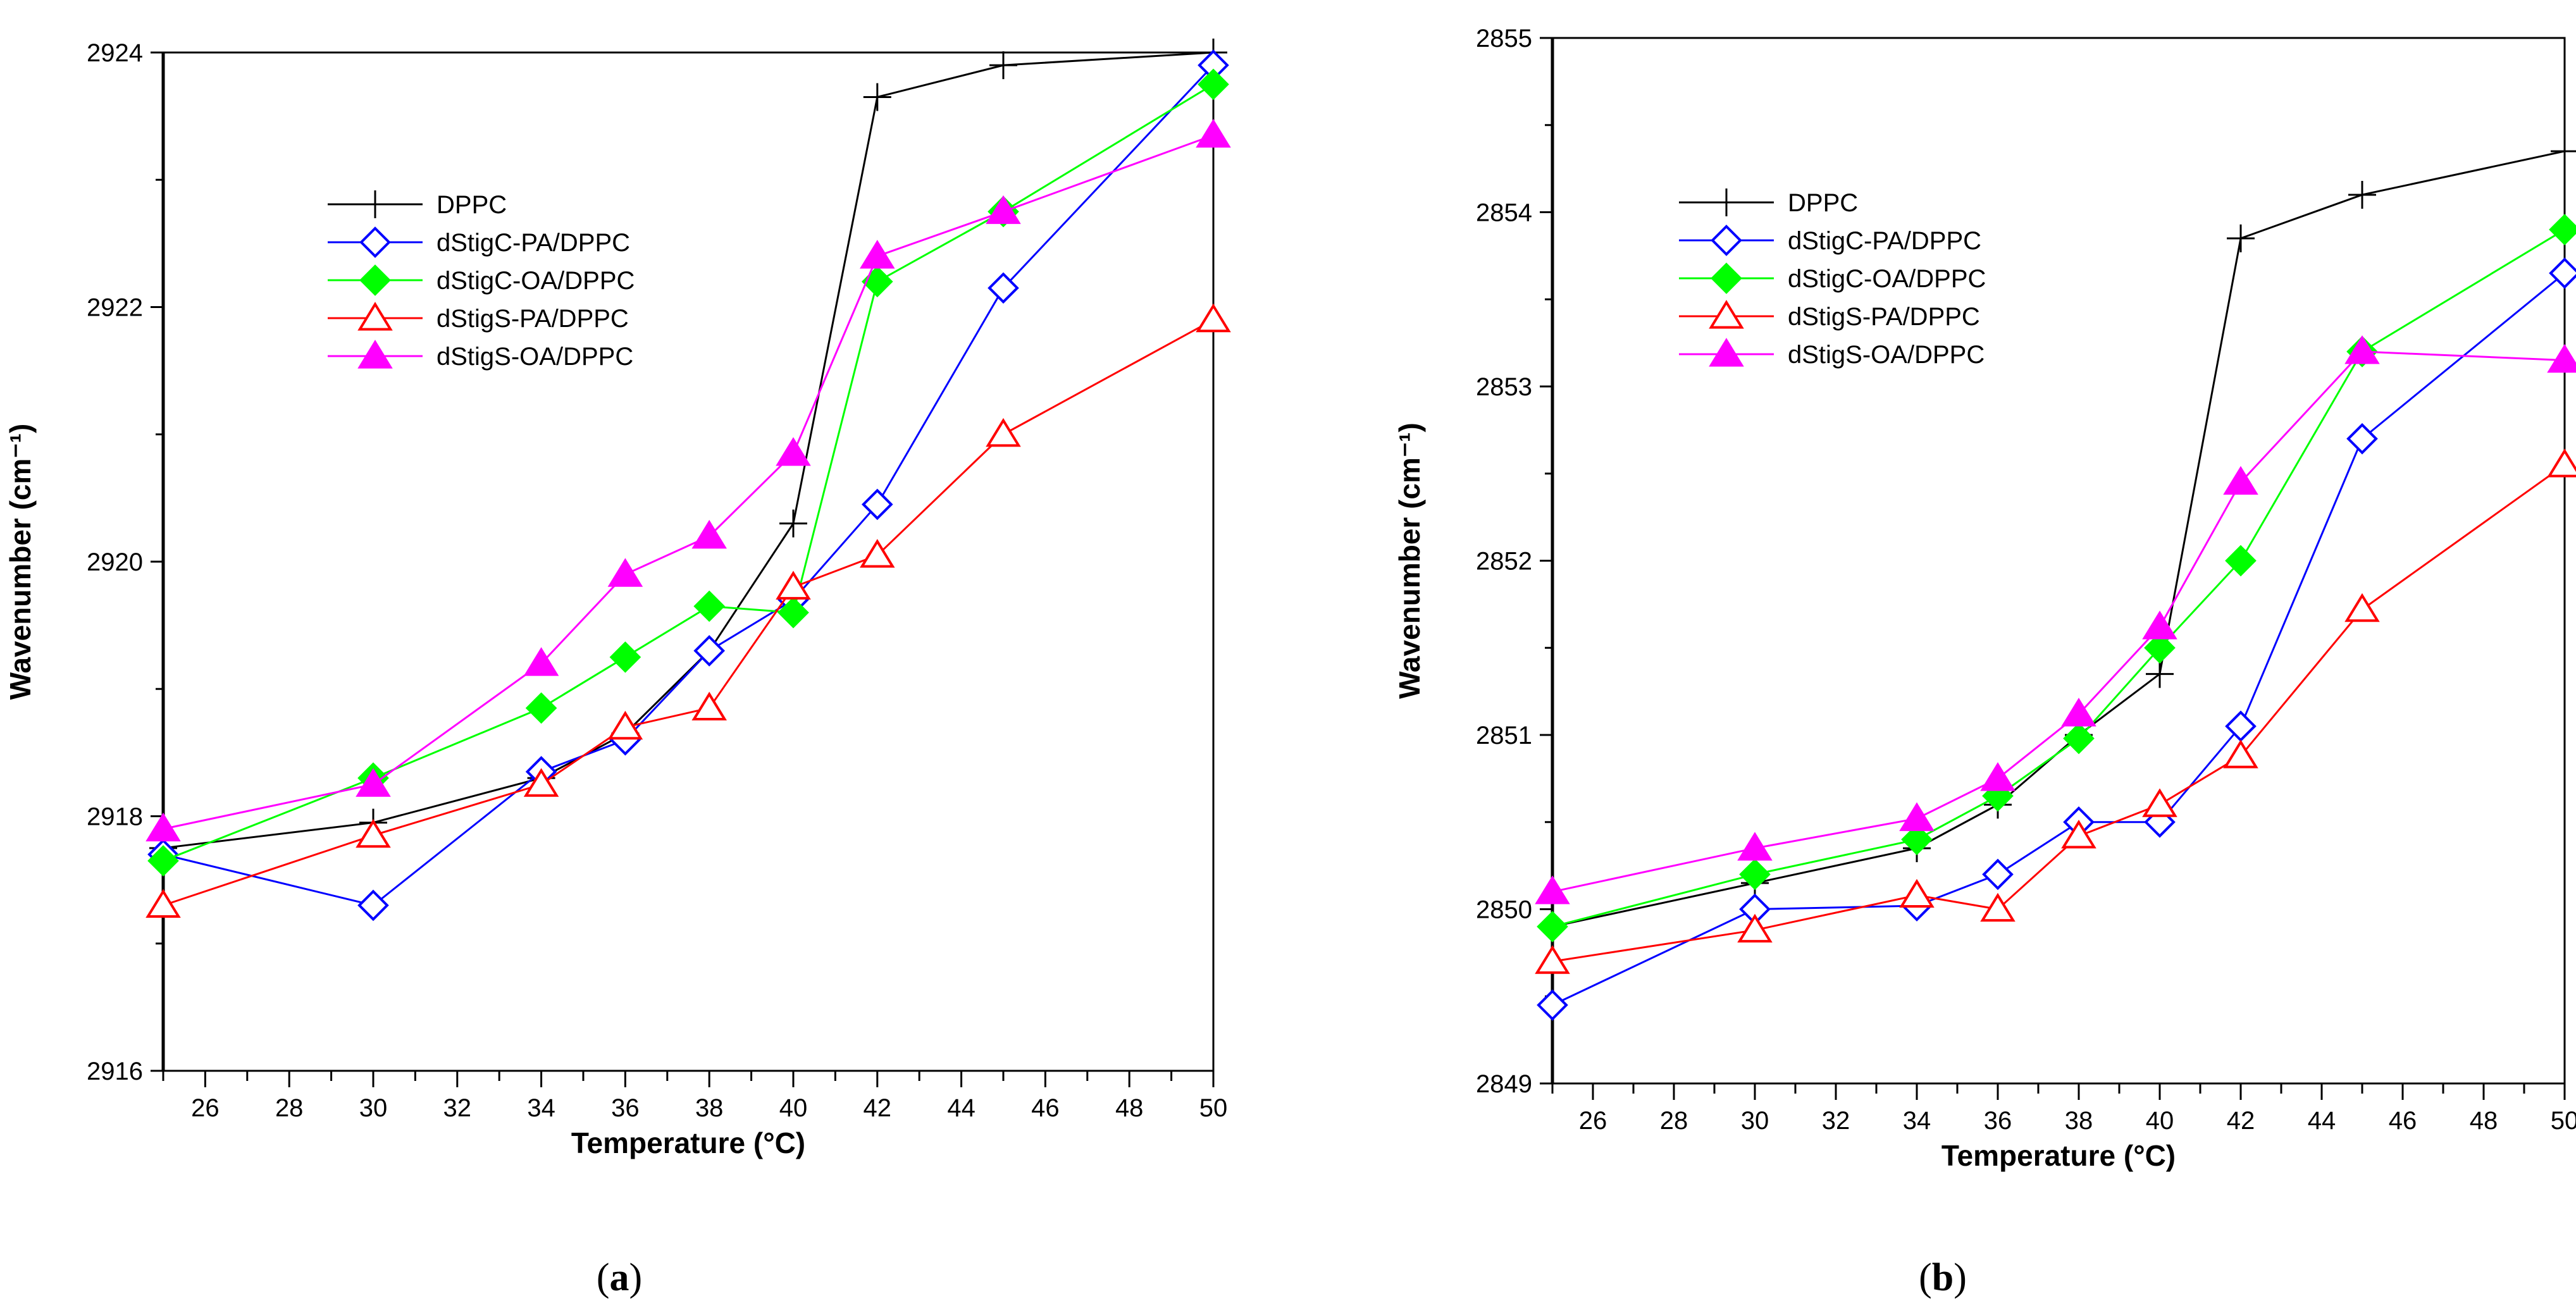 The height and width of the screenshot is (1308, 2576). What do you see at coordinates (115, 817) in the screenshot?
I see `charta-y-tick-label: 2918` at bounding box center [115, 817].